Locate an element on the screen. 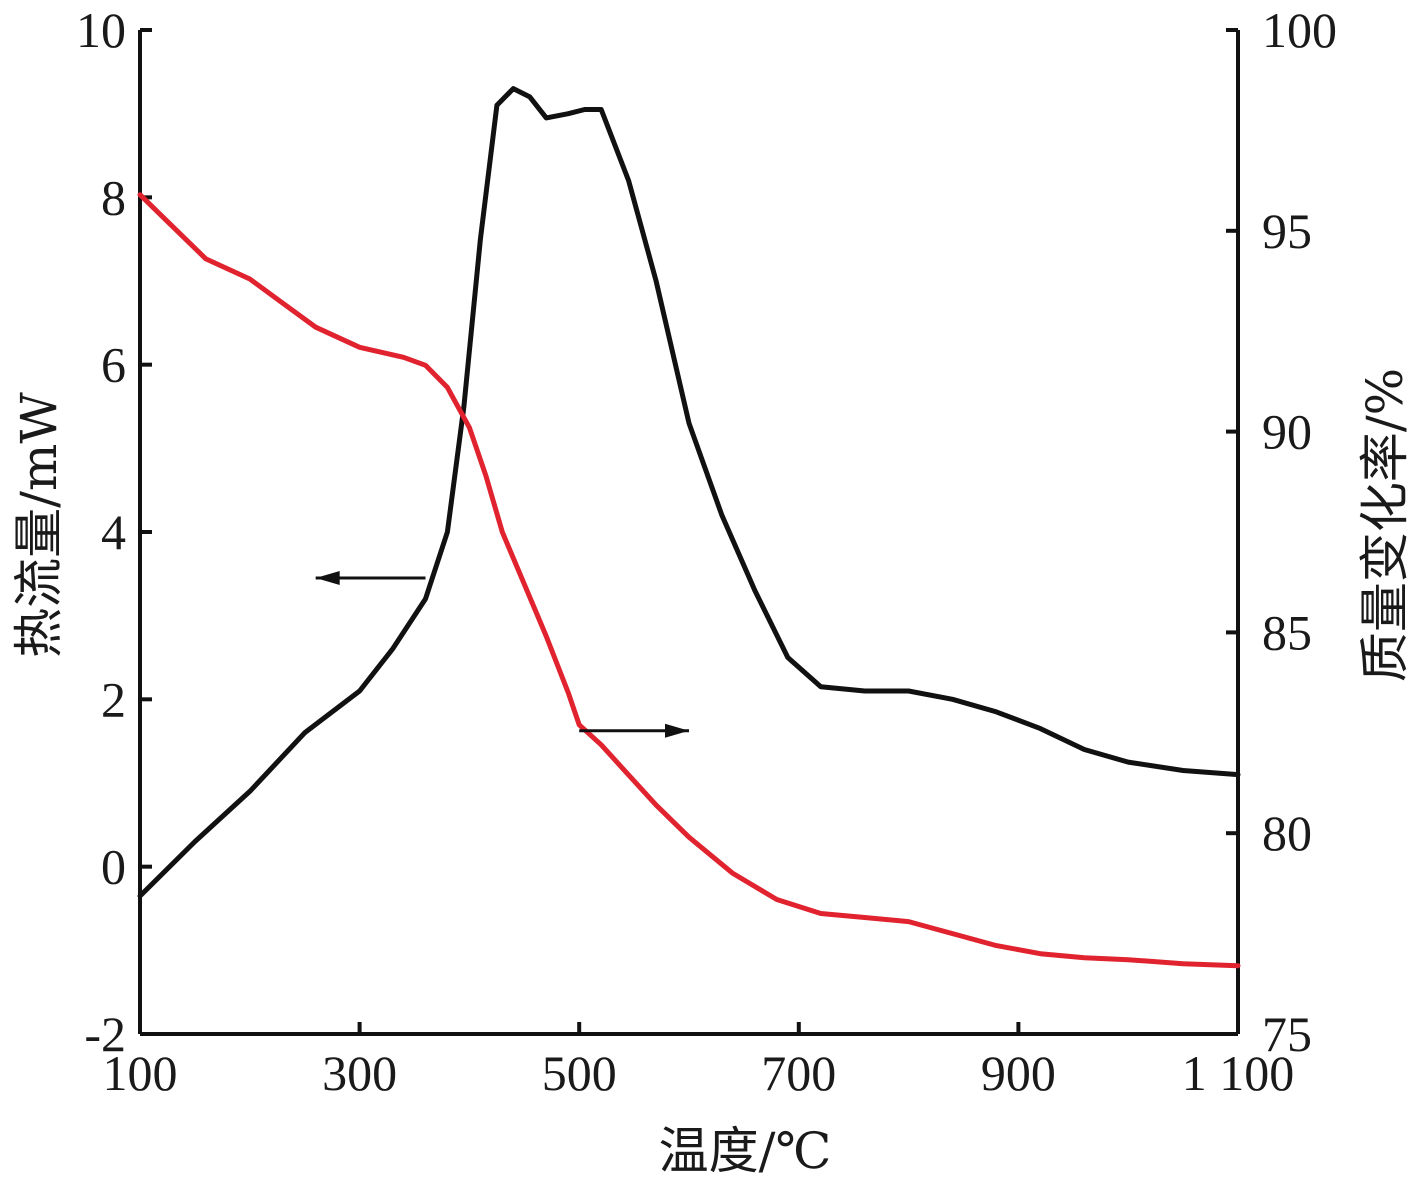 The width and height of the screenshot is (1417, 1181). arrow-right-head is located at coordinates (677, 730).